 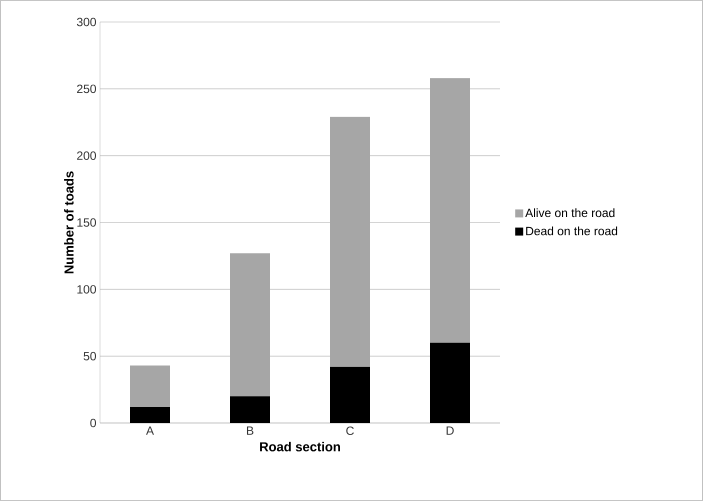 I want to click on y-axis-title: Number of toads, so click(x=69, y=222).